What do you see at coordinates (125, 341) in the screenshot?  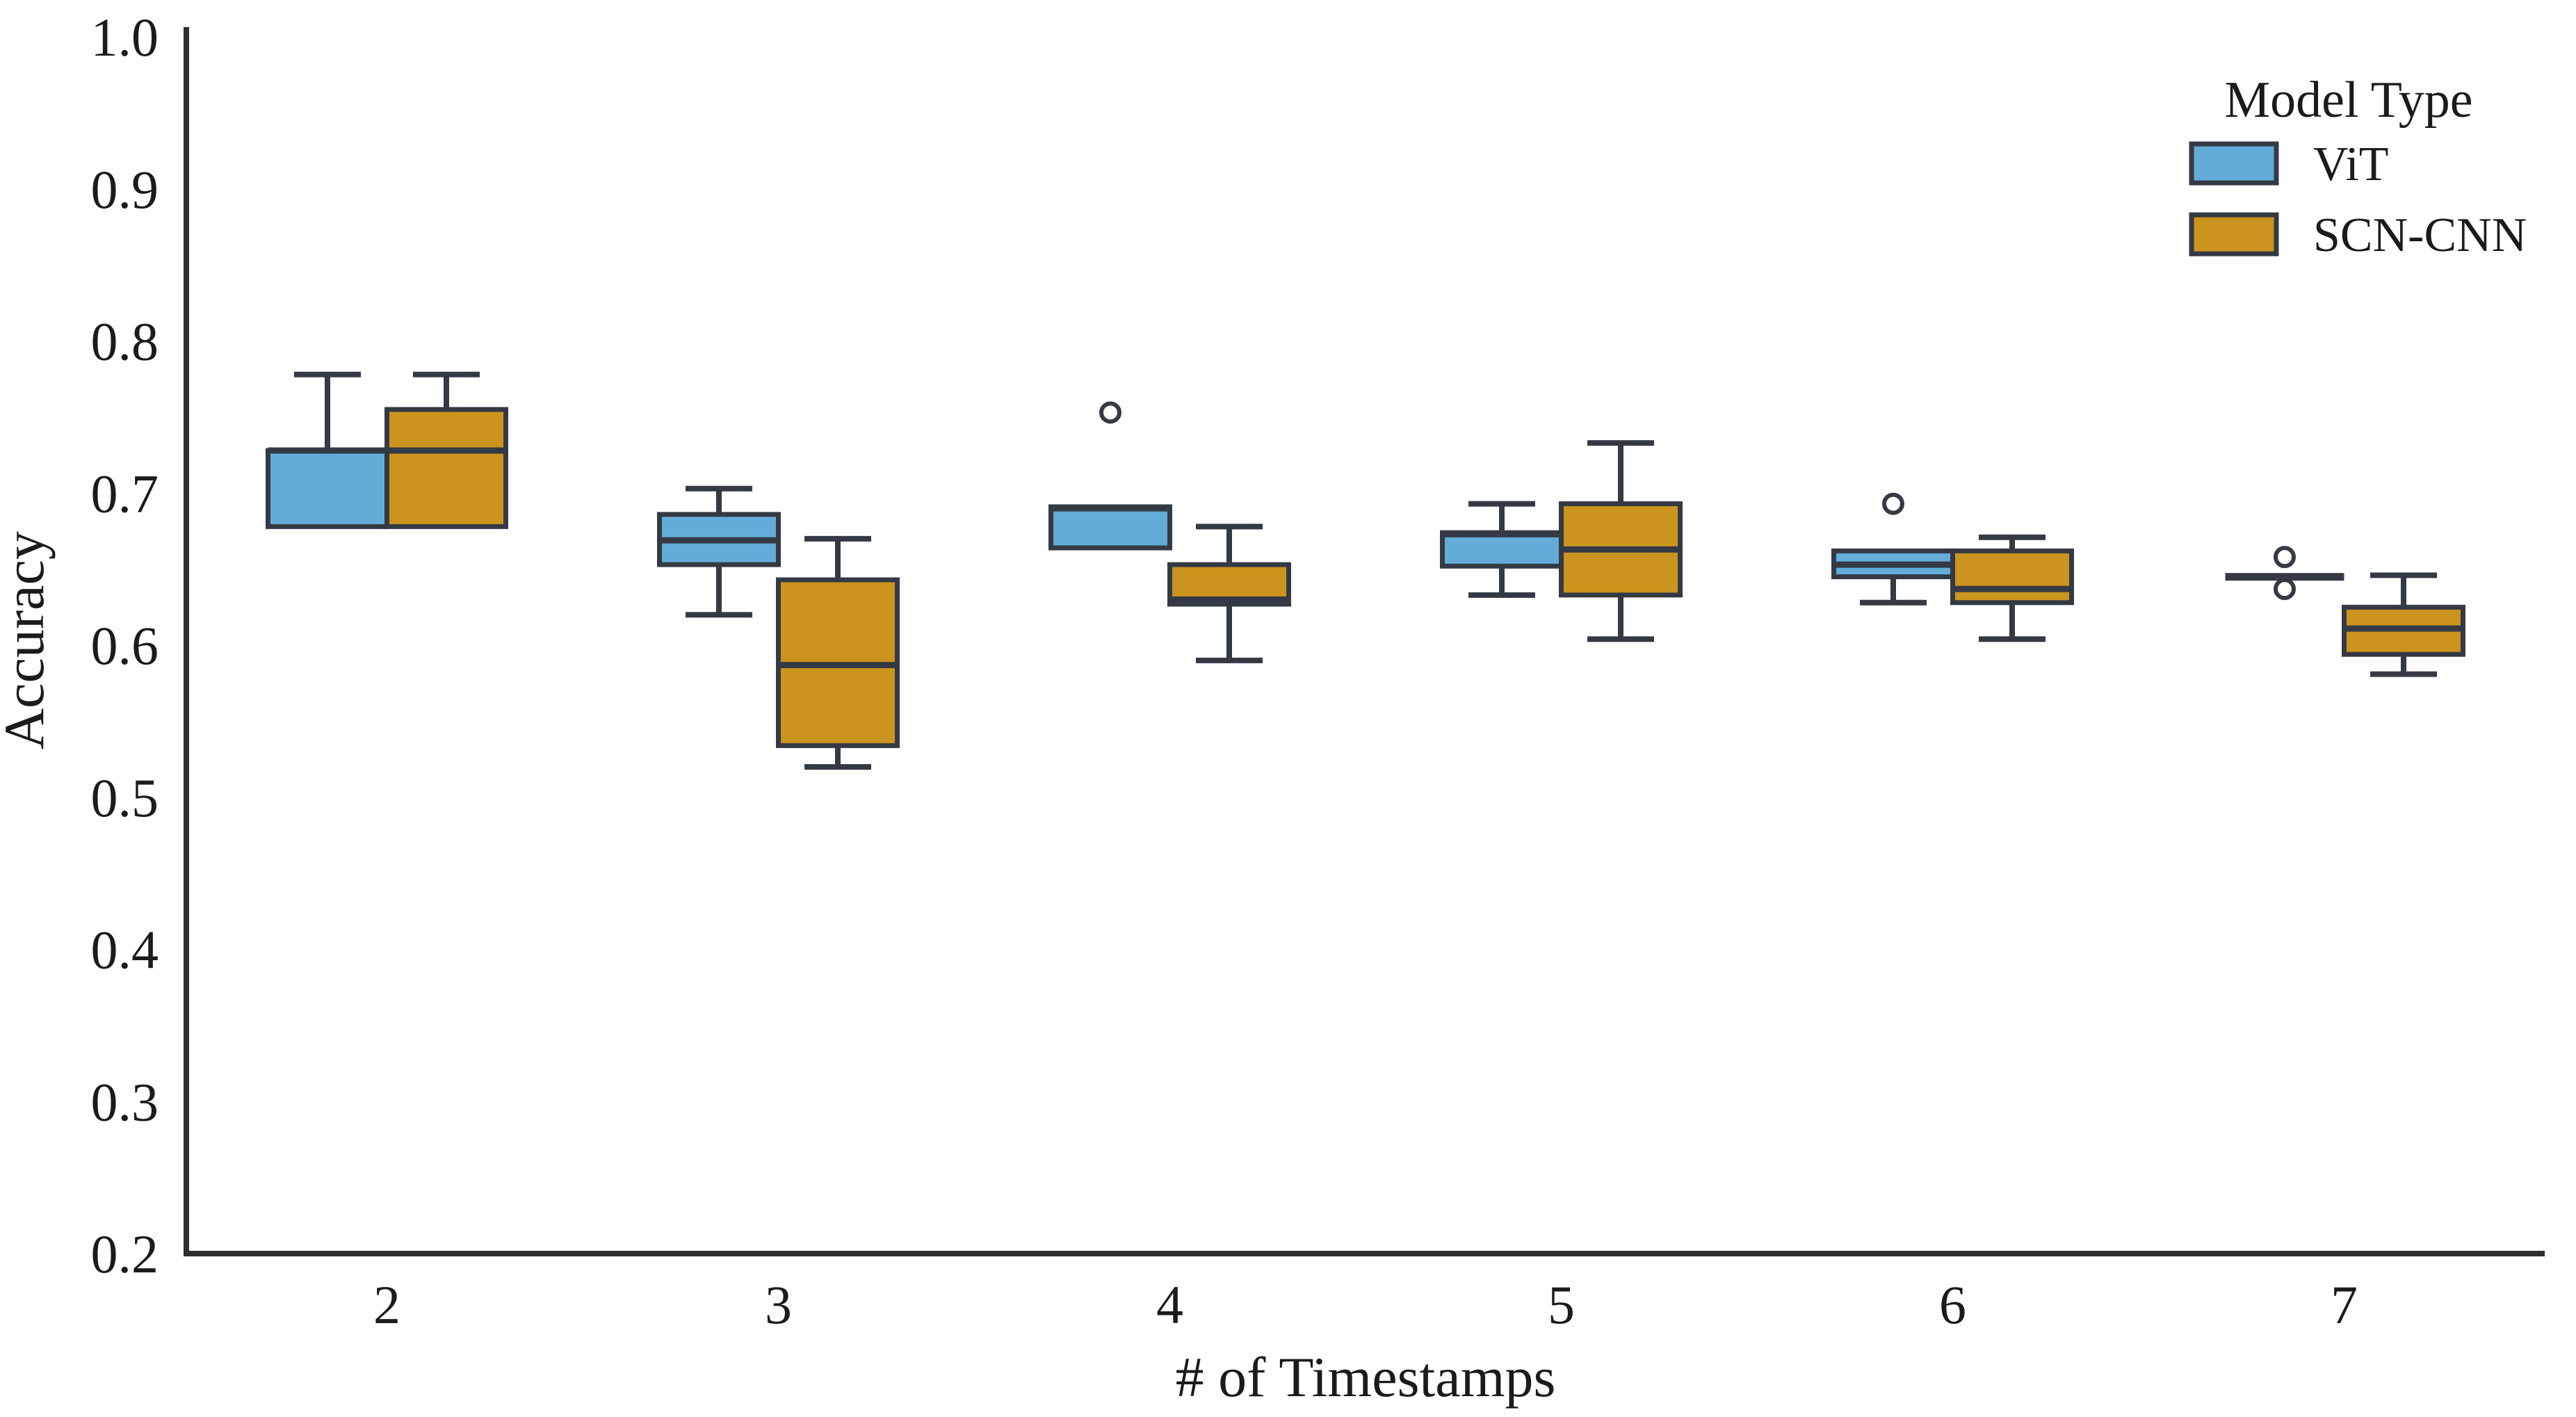 I see `y-tick-label: 0.8` at bounding box center [125, 341].